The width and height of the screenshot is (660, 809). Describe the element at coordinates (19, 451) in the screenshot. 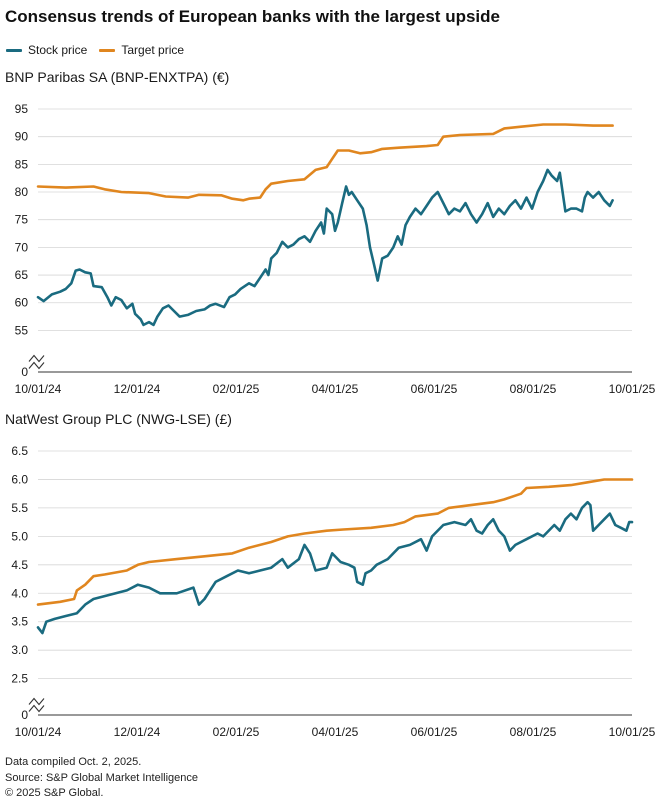

I see `y-tick-label: 6.5` at that location.